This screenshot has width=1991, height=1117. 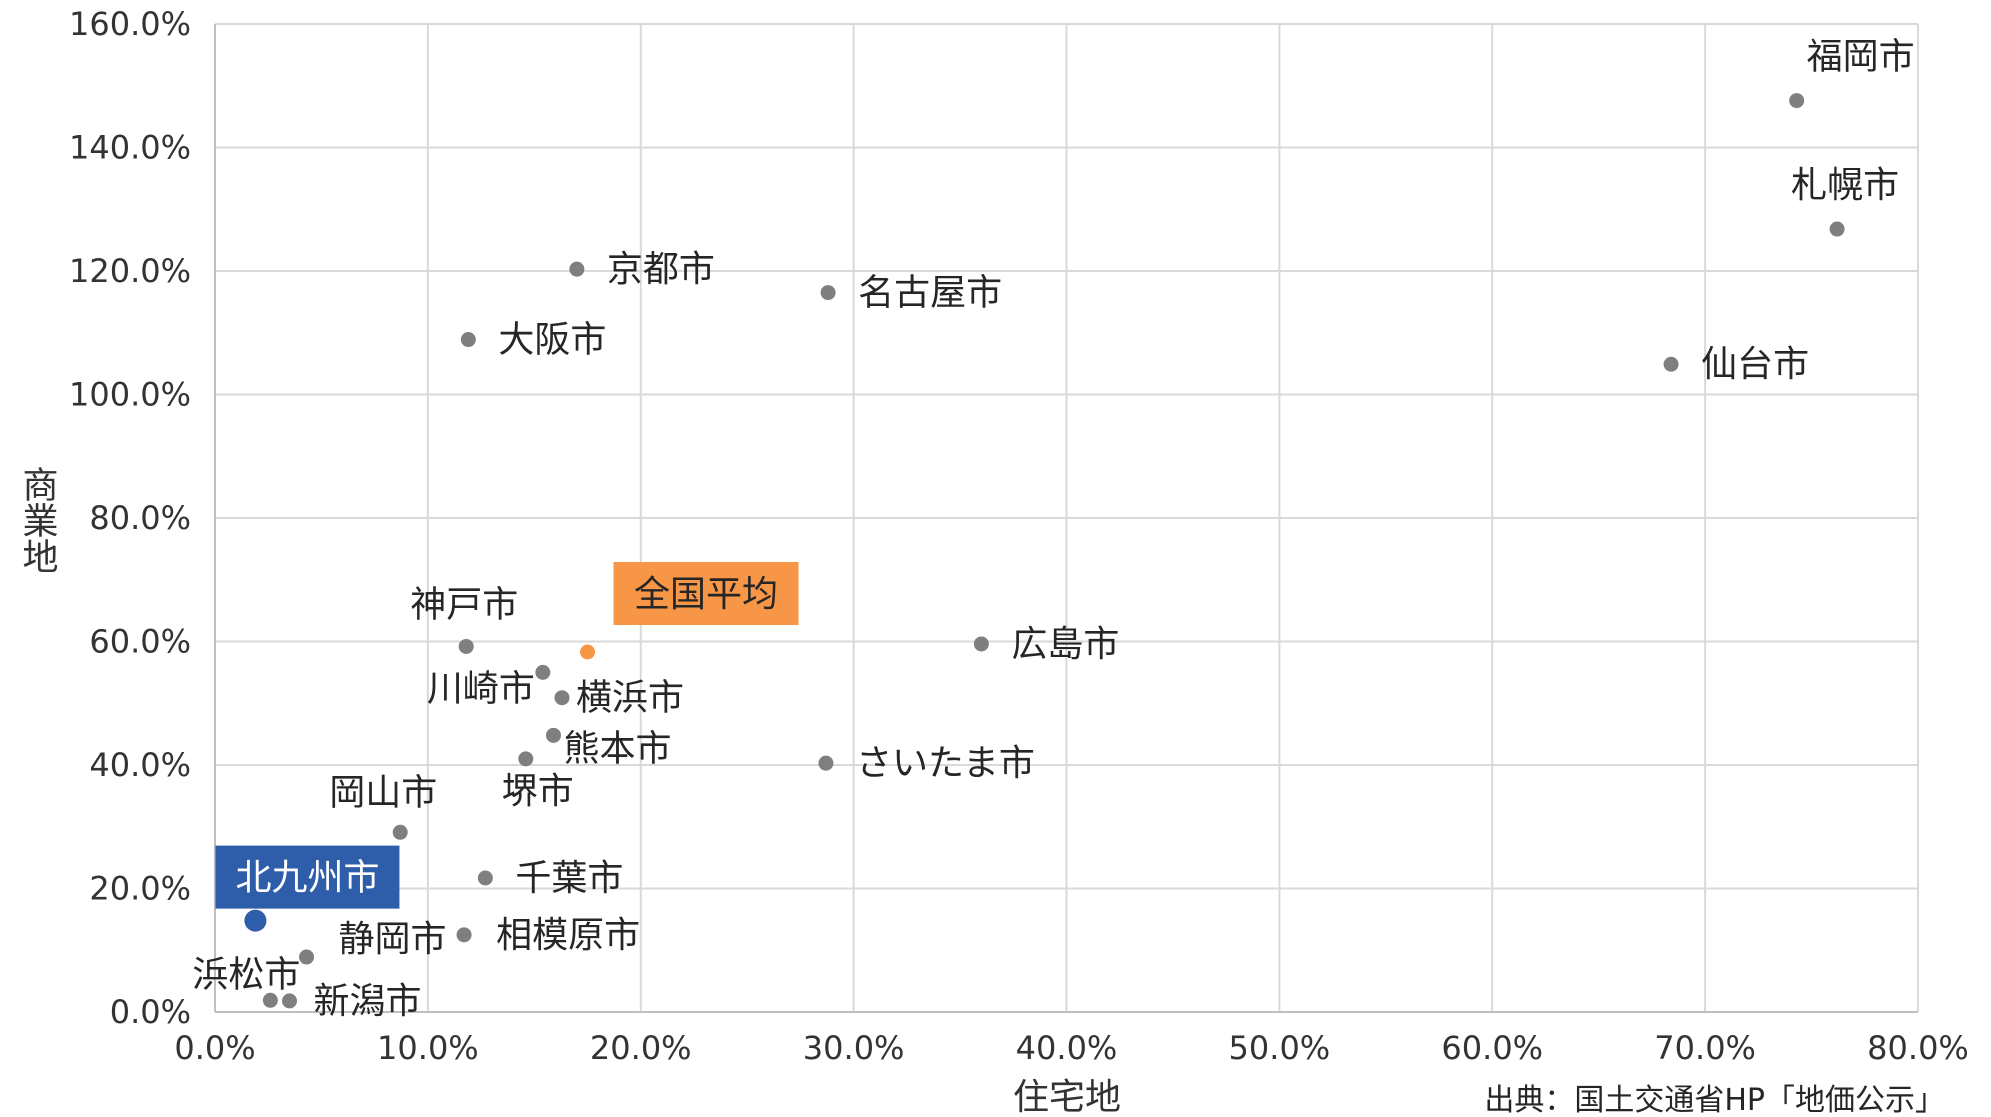 What do you see at coordinates (393, 939) in the screenshot?
I see `data-label: 静岡市` at bounding box center [393, 939].